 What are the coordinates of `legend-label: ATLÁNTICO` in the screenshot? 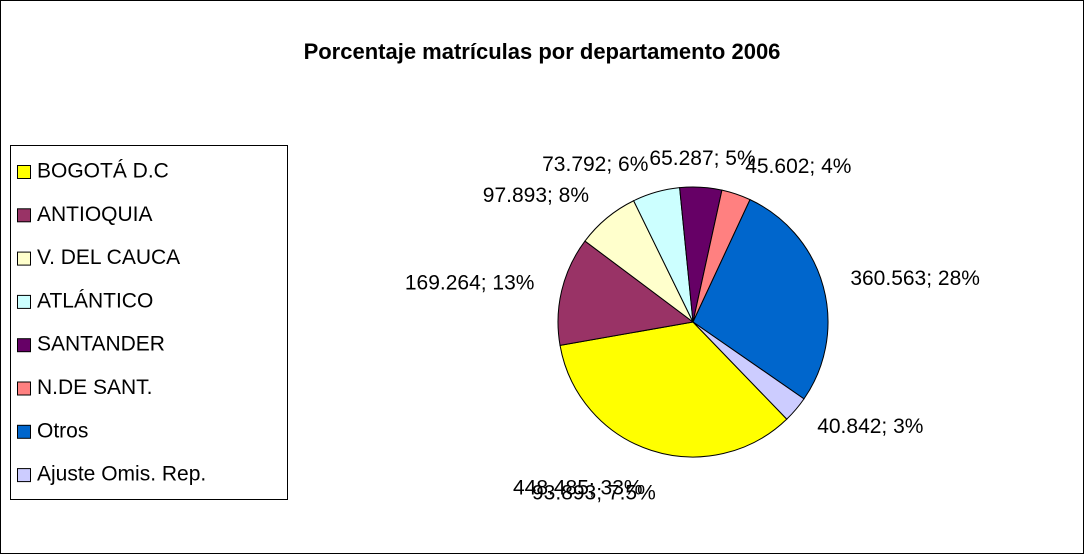 It's located at (95, 300).